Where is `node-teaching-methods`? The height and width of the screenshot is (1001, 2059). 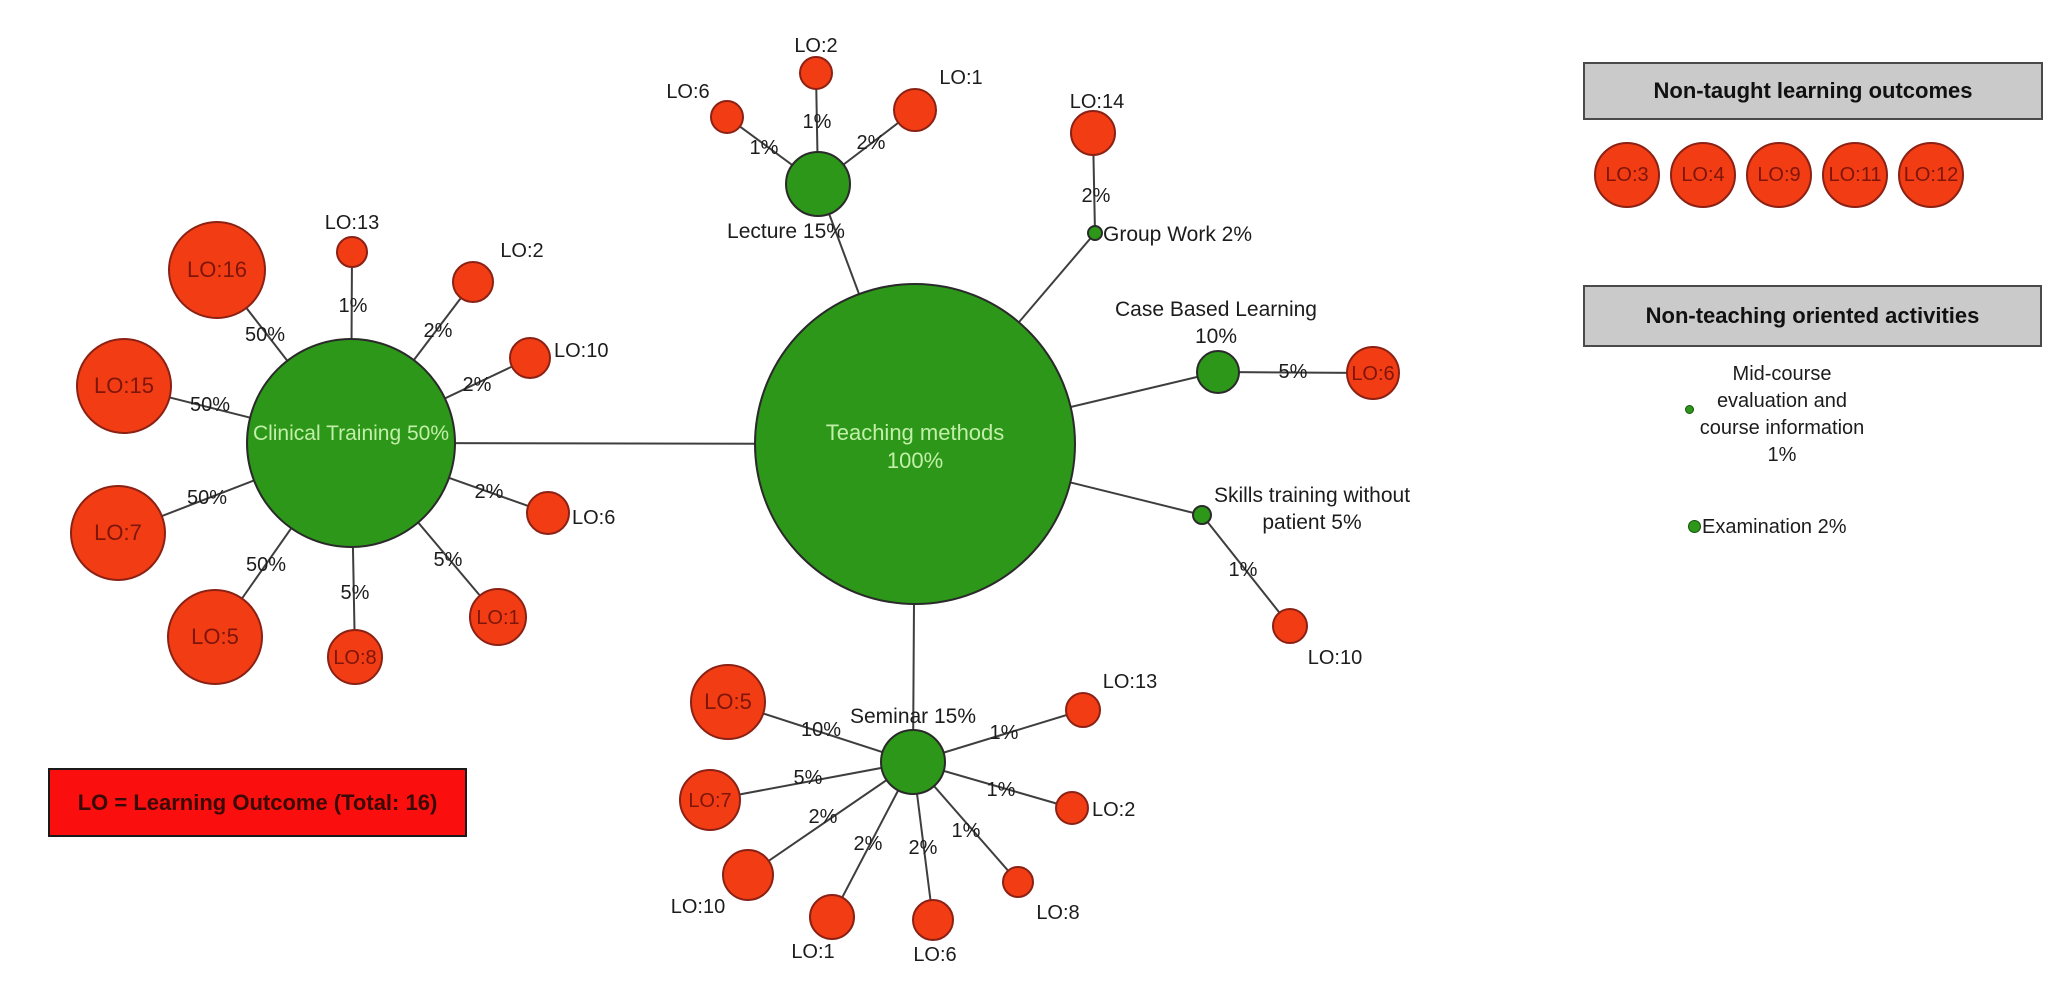
node-teaching-methods is located at coordinates (915, 444).